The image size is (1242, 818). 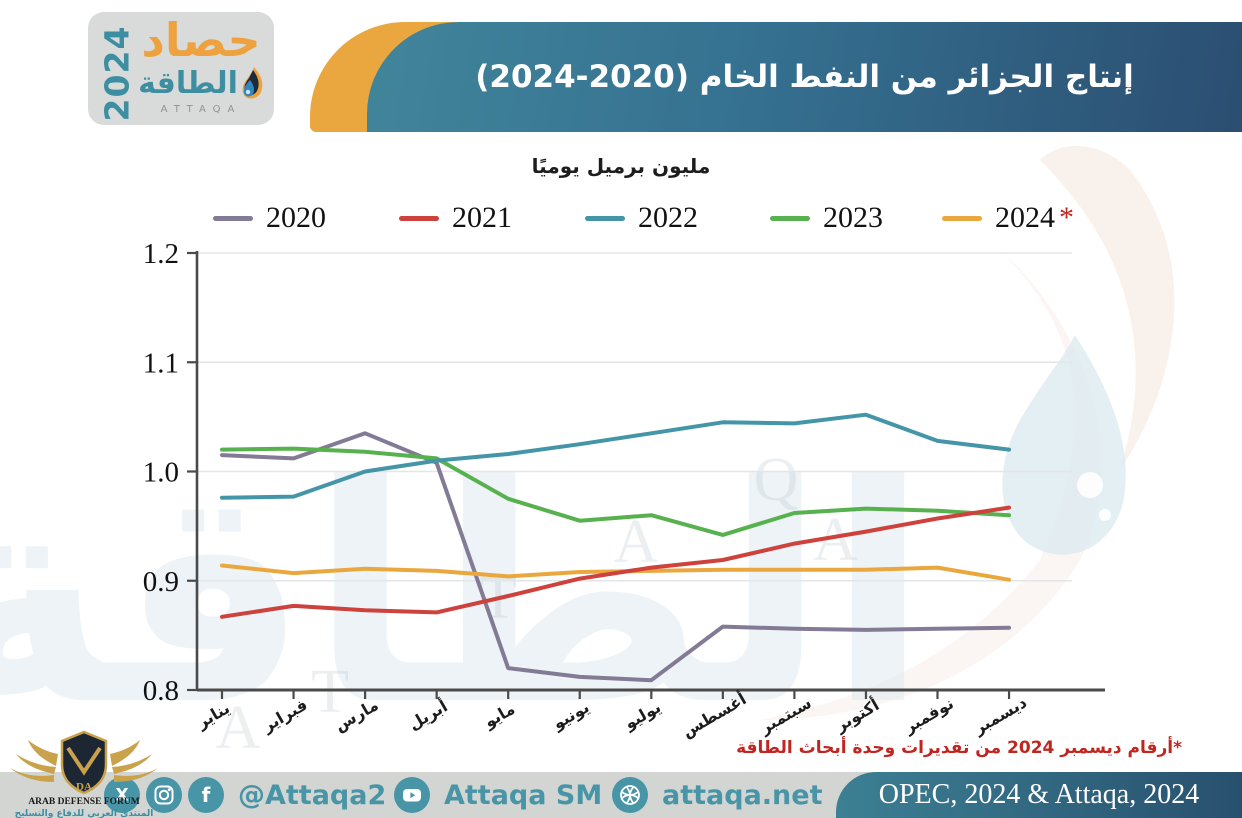 I want to click on y-tick-label: 0.8, so click(x=161, y=691).